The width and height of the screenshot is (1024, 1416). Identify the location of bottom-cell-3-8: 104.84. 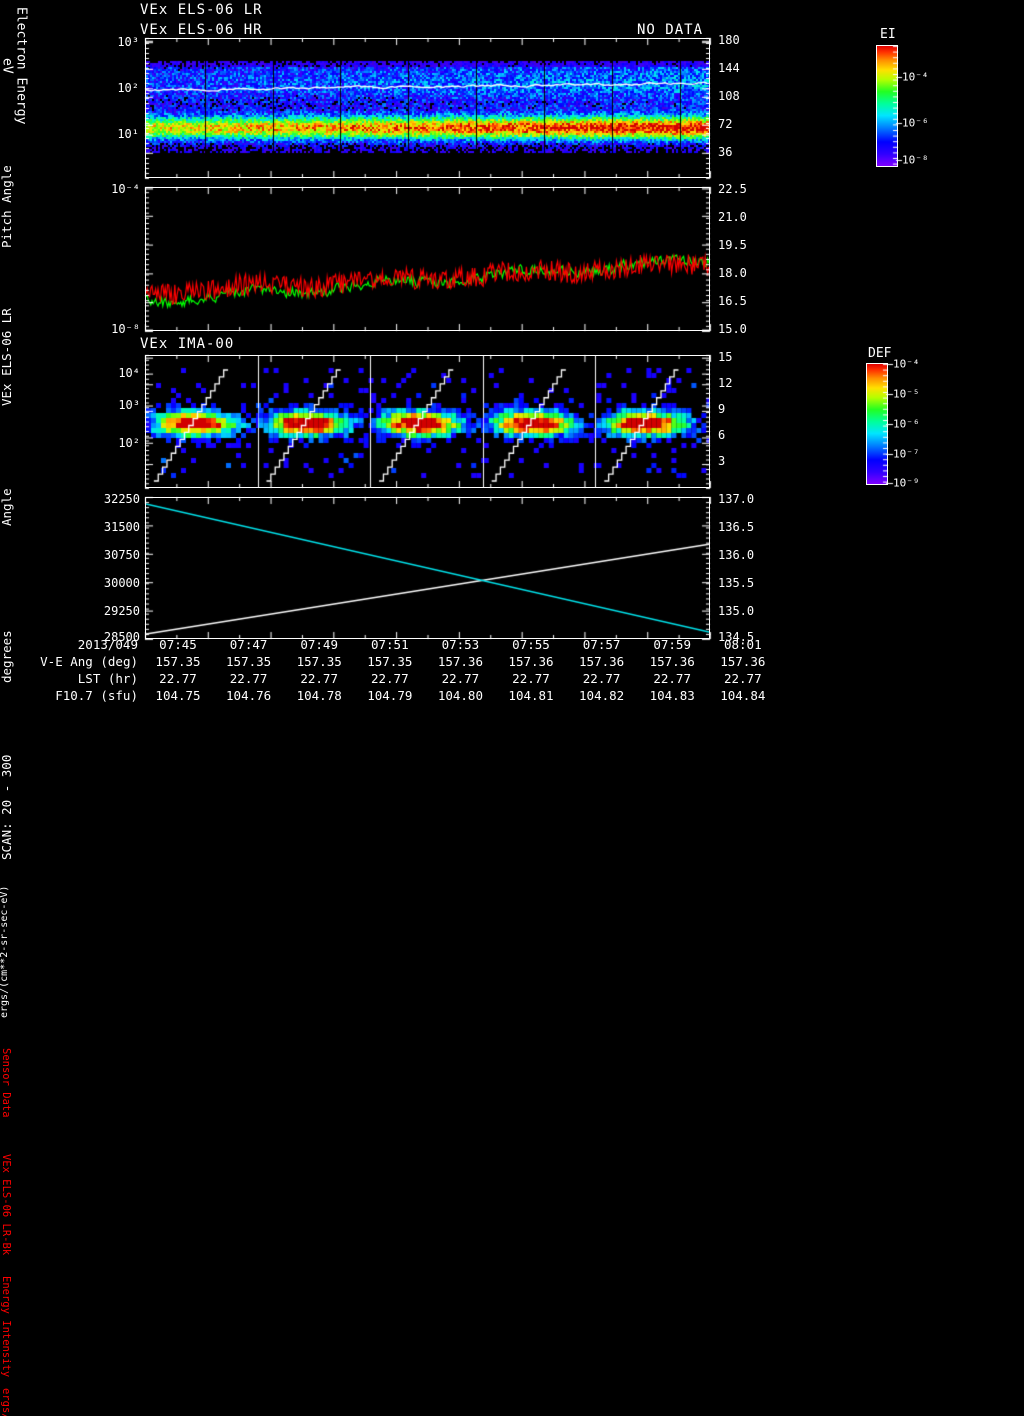
(743, 695).